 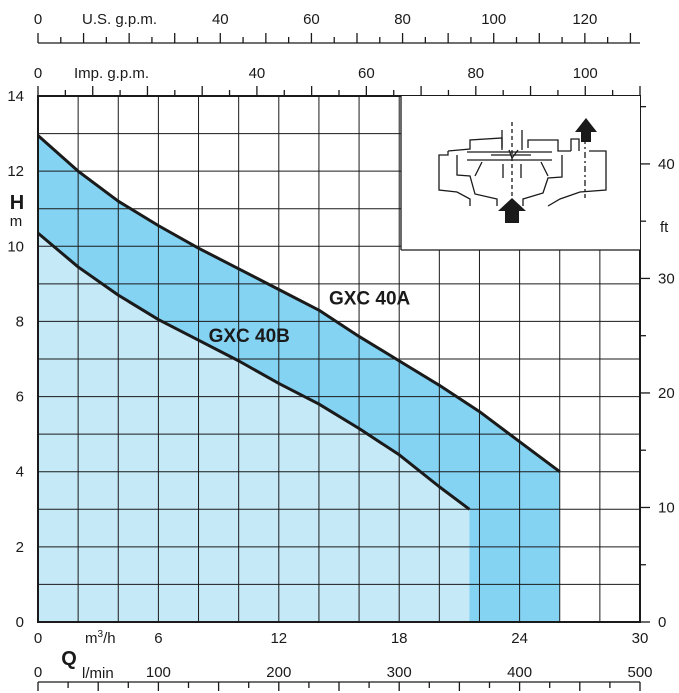 What do you see at coordinates (585, 73) in the screenshot?
I see `imp-gpm-tick-label: 100` at bounding box center [585, 73].